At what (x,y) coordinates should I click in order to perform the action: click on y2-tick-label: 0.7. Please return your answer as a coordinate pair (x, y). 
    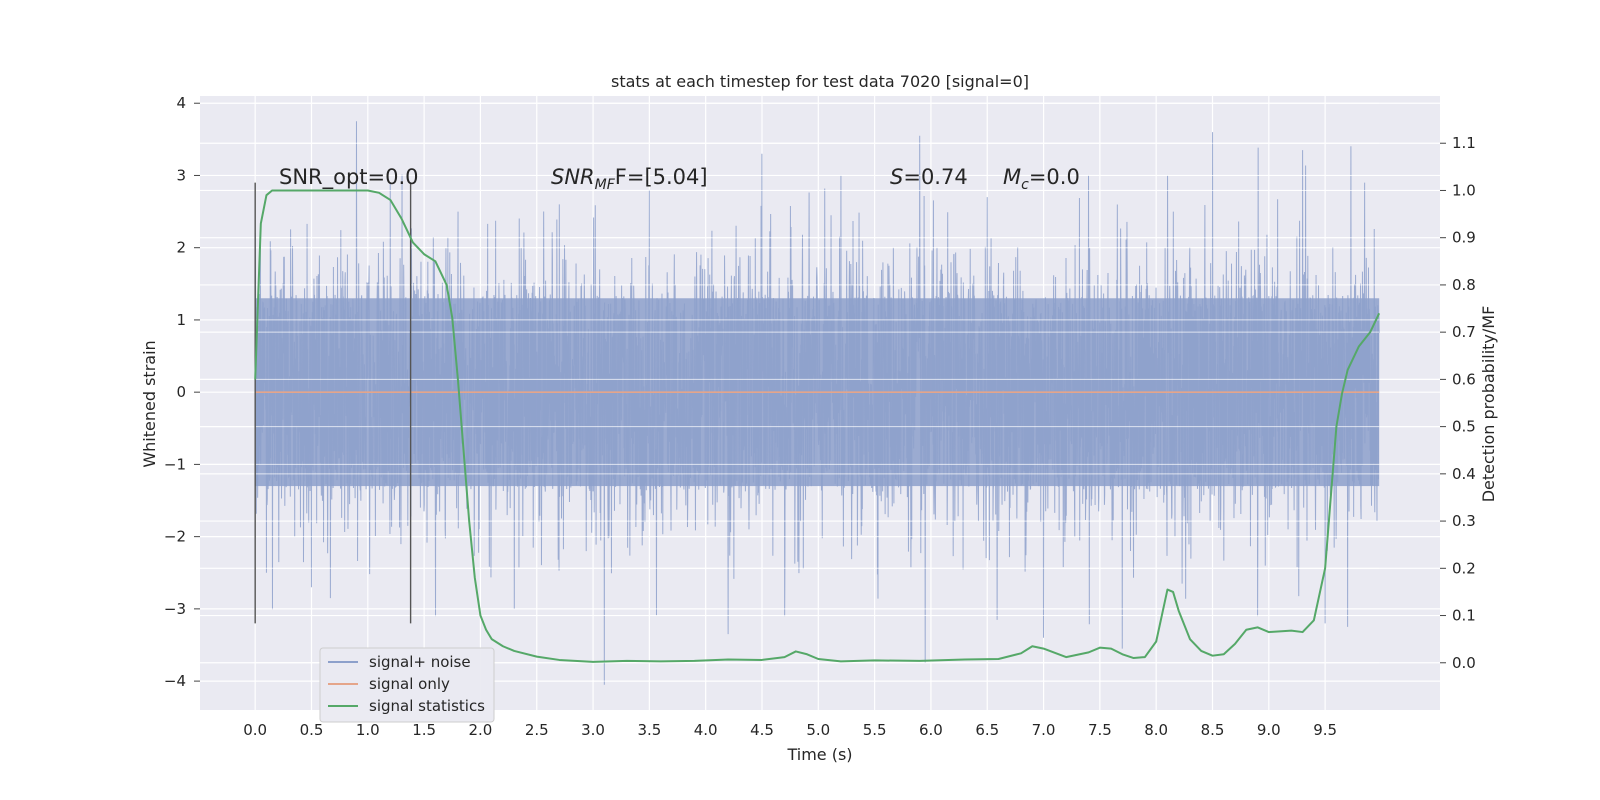
    Looking at the image, I should click on (1464, 332).